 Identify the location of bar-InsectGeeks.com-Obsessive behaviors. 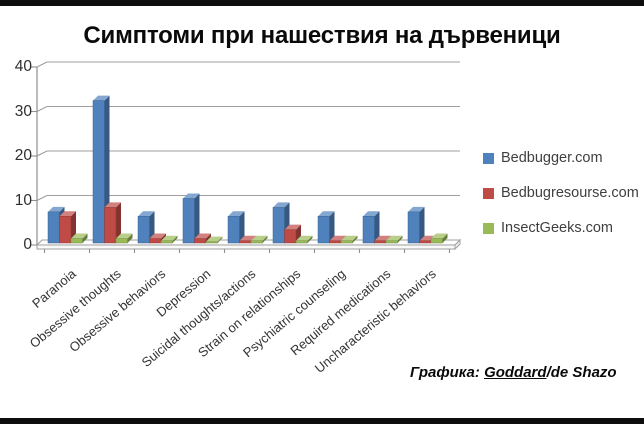
(166, 242).